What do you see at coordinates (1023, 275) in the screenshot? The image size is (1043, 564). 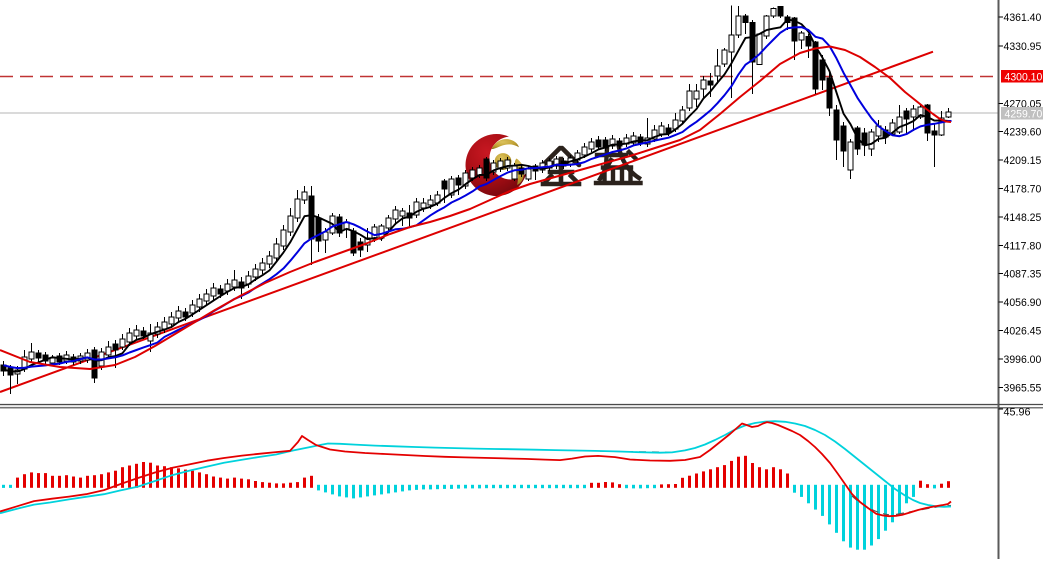 I see `svg-text: 4087.35` at bounding box center [1023, 275].